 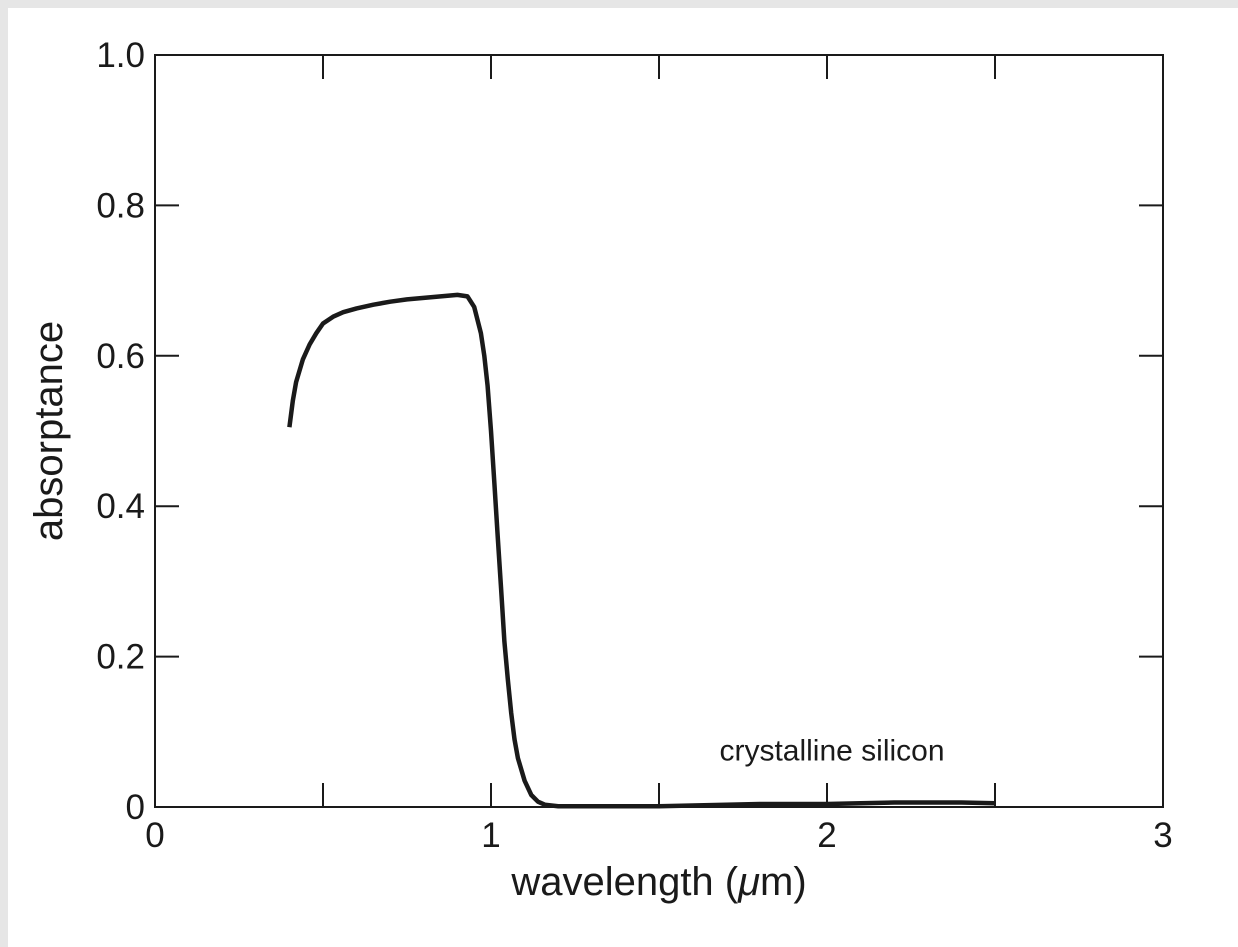 What do you see at coordinates (135, 807) in the screenshot?
I see `y-tick-label: 0` at bounding box center [135, 807].